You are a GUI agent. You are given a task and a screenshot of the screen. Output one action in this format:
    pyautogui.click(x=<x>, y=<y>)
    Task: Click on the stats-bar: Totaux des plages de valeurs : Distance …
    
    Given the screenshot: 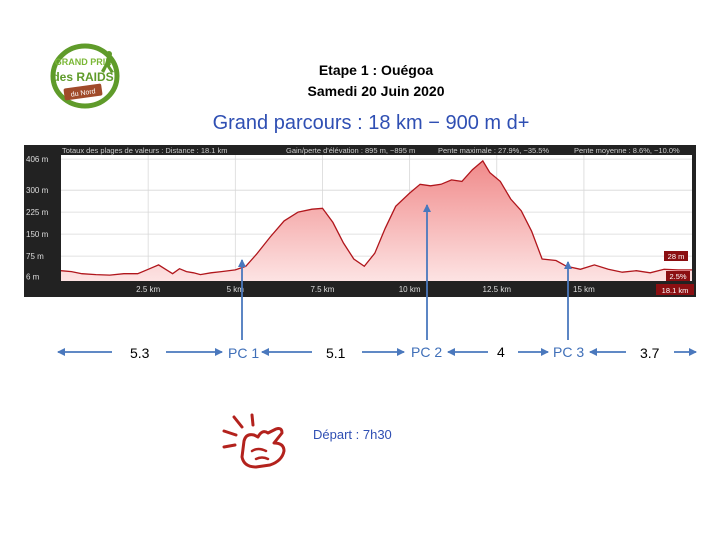 What is the action you would take?
    pyautogui.click(x=371, y=150)
    